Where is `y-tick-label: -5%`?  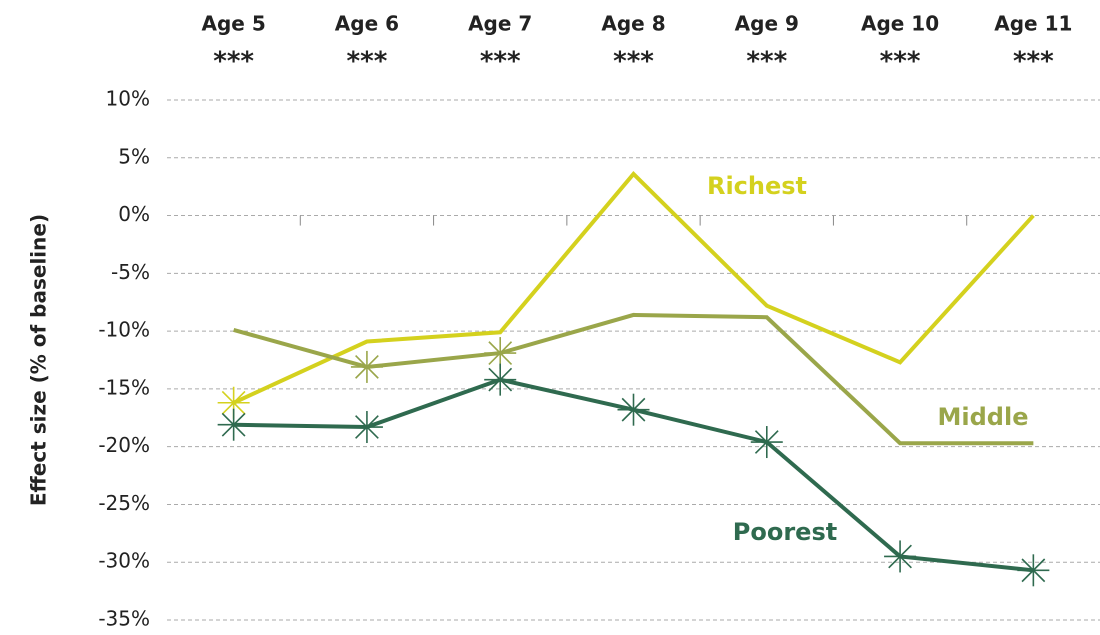 y-tick-label: -5% is located at coordinates (130, 272).